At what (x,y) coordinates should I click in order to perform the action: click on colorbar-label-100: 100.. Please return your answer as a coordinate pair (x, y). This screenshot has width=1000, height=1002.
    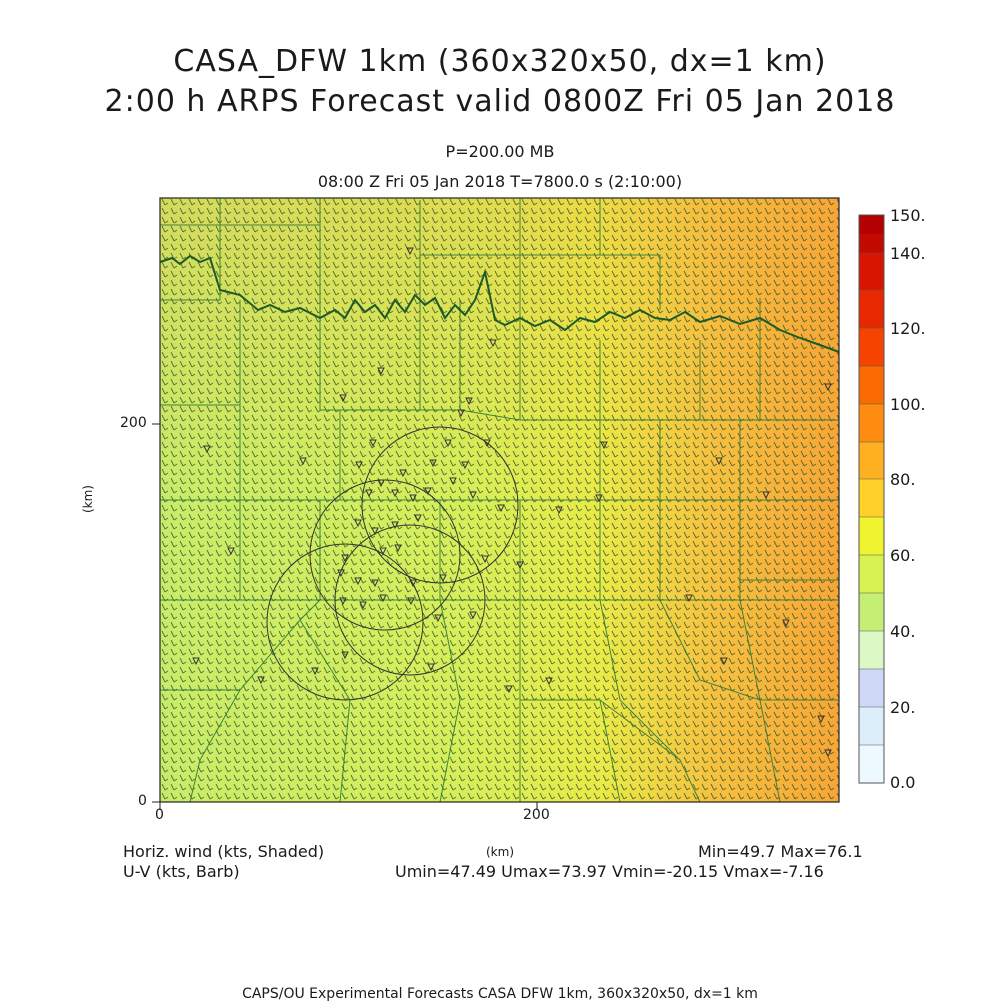
    Looking at the image, I should click on (908, 404).